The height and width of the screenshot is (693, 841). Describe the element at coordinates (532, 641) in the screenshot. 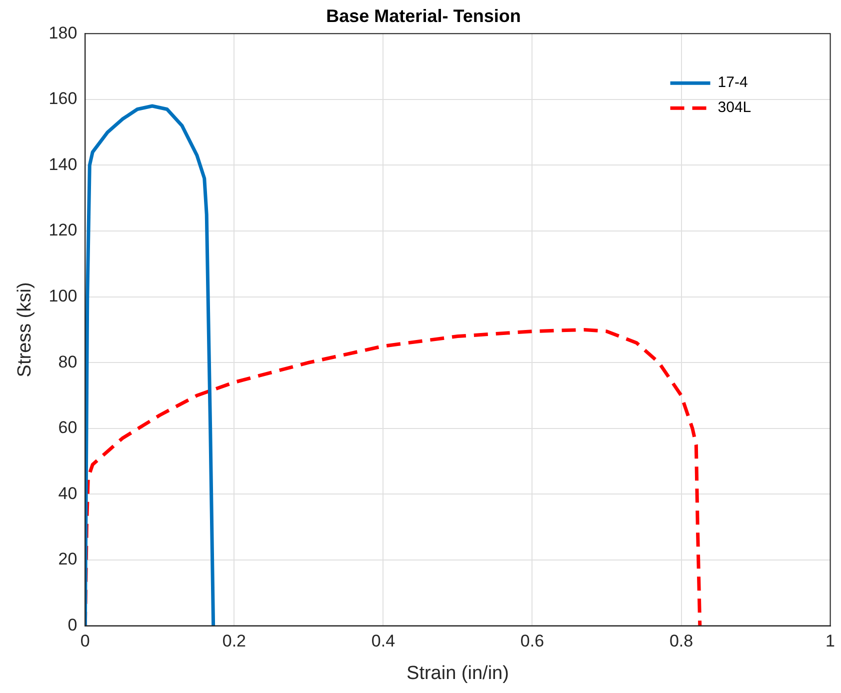

I see `x-tick-label: 0.6` at that location.